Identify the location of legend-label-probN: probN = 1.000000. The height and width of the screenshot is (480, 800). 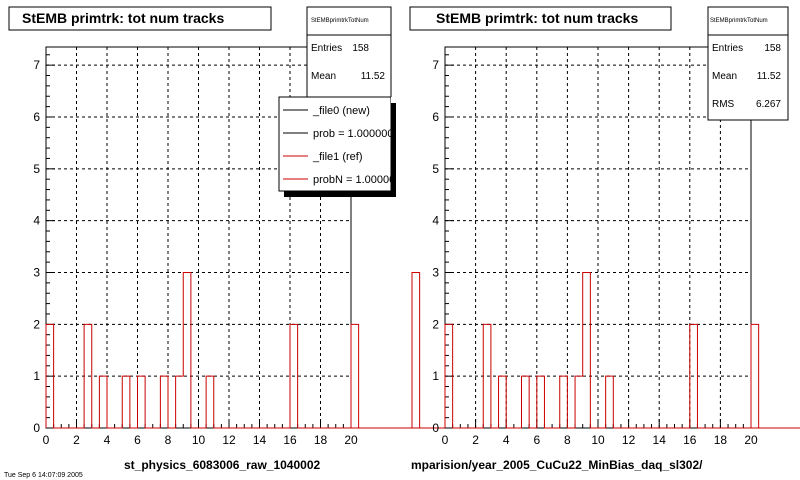
(357, 180).